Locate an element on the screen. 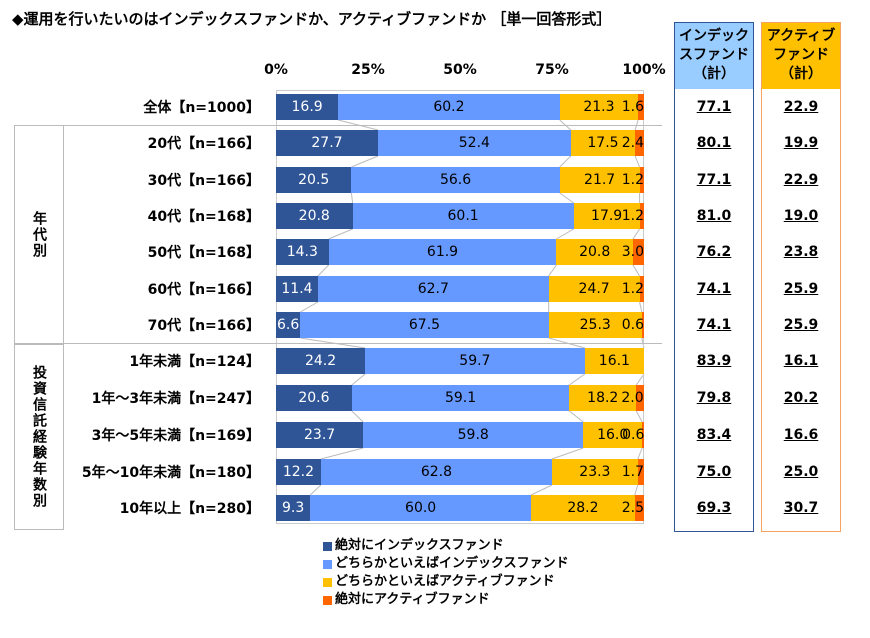 The width and height of the screenshot is (870, 638). legend-item: どちらかといえばインデックスファンド is located at coordinates (446, 564).